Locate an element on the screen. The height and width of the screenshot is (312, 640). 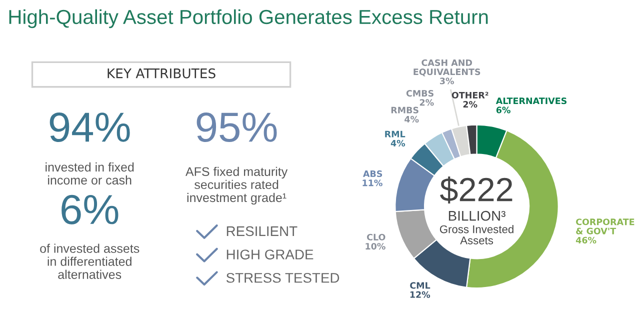
text: High-Quality Asset Portfolio Generates Excess Return is located at coordinates (248, 18).